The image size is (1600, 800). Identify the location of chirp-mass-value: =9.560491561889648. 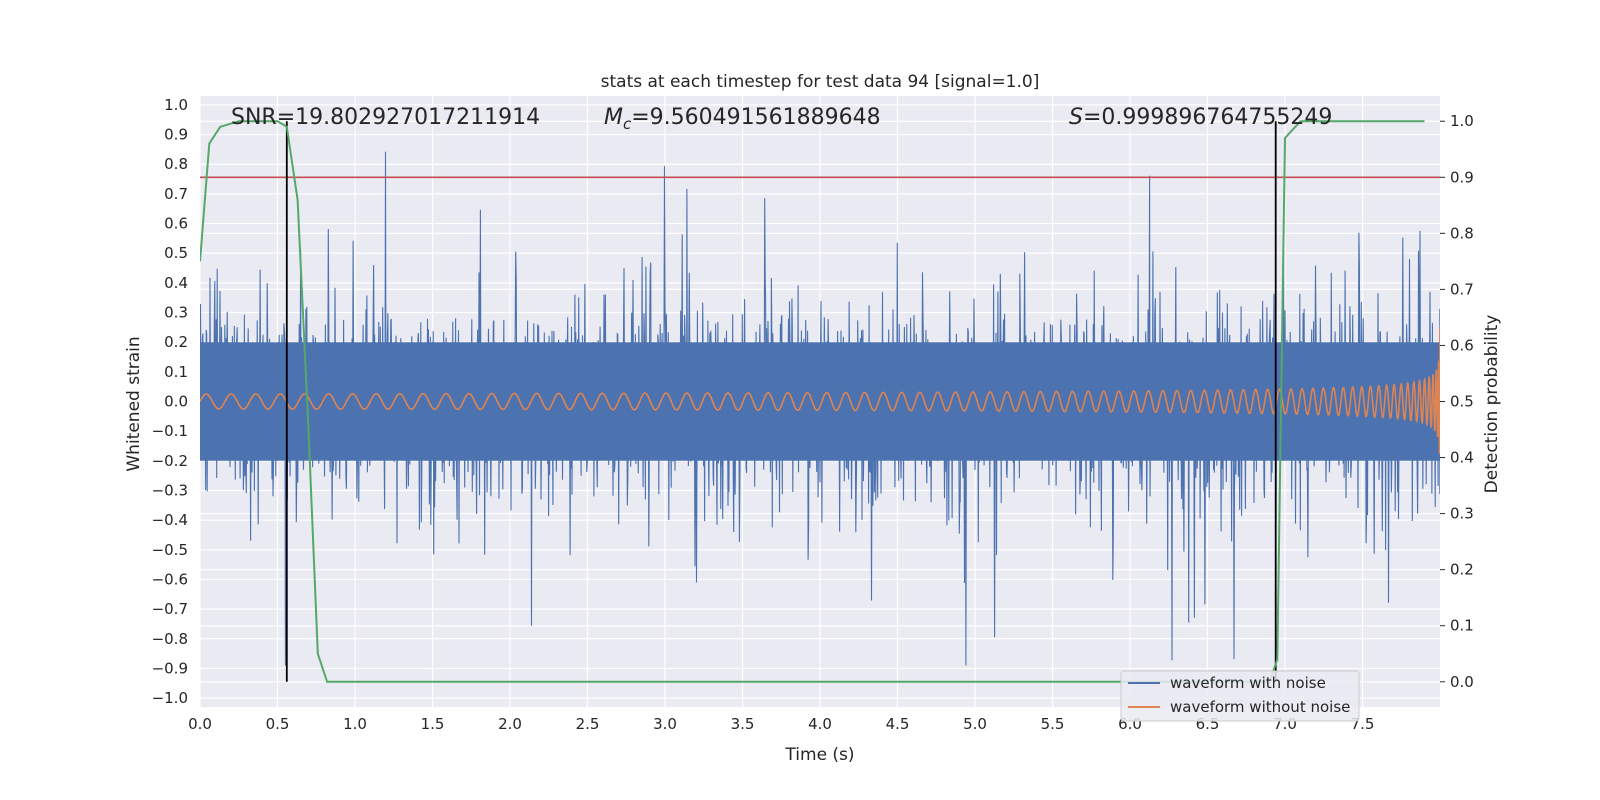
(755, 117).